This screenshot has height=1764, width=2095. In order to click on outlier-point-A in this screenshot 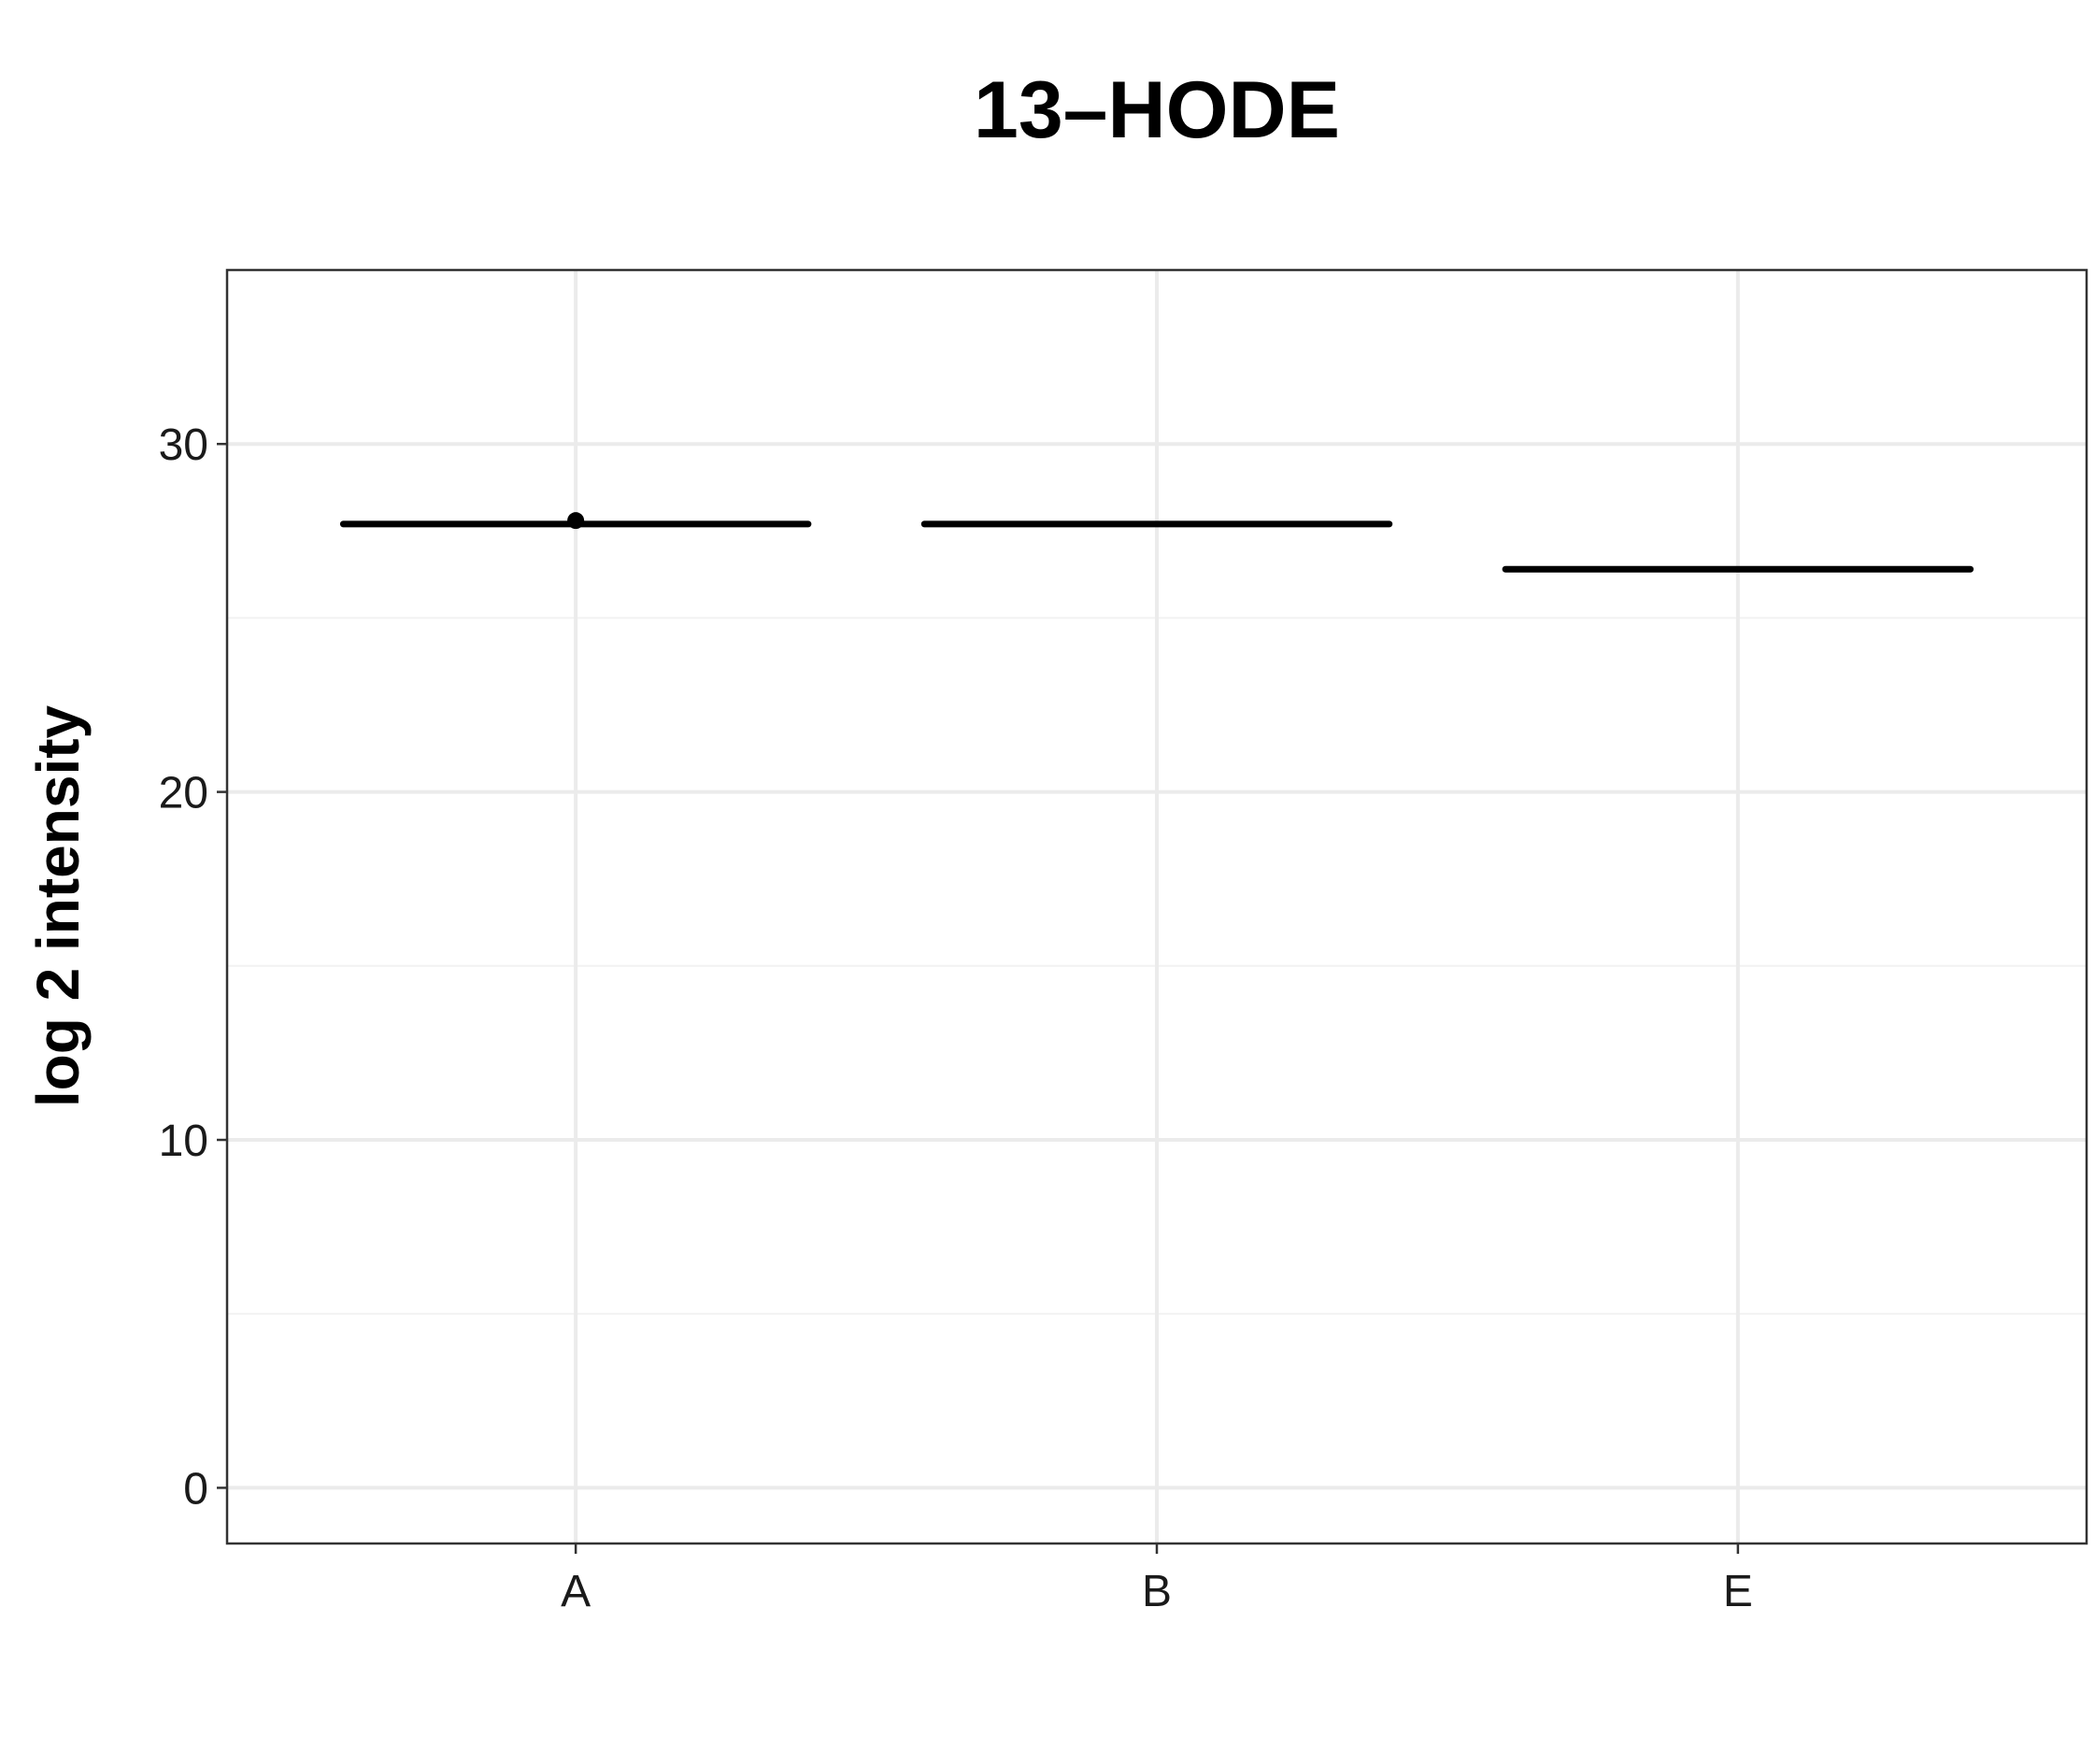, I will do `click(576, 521)`.